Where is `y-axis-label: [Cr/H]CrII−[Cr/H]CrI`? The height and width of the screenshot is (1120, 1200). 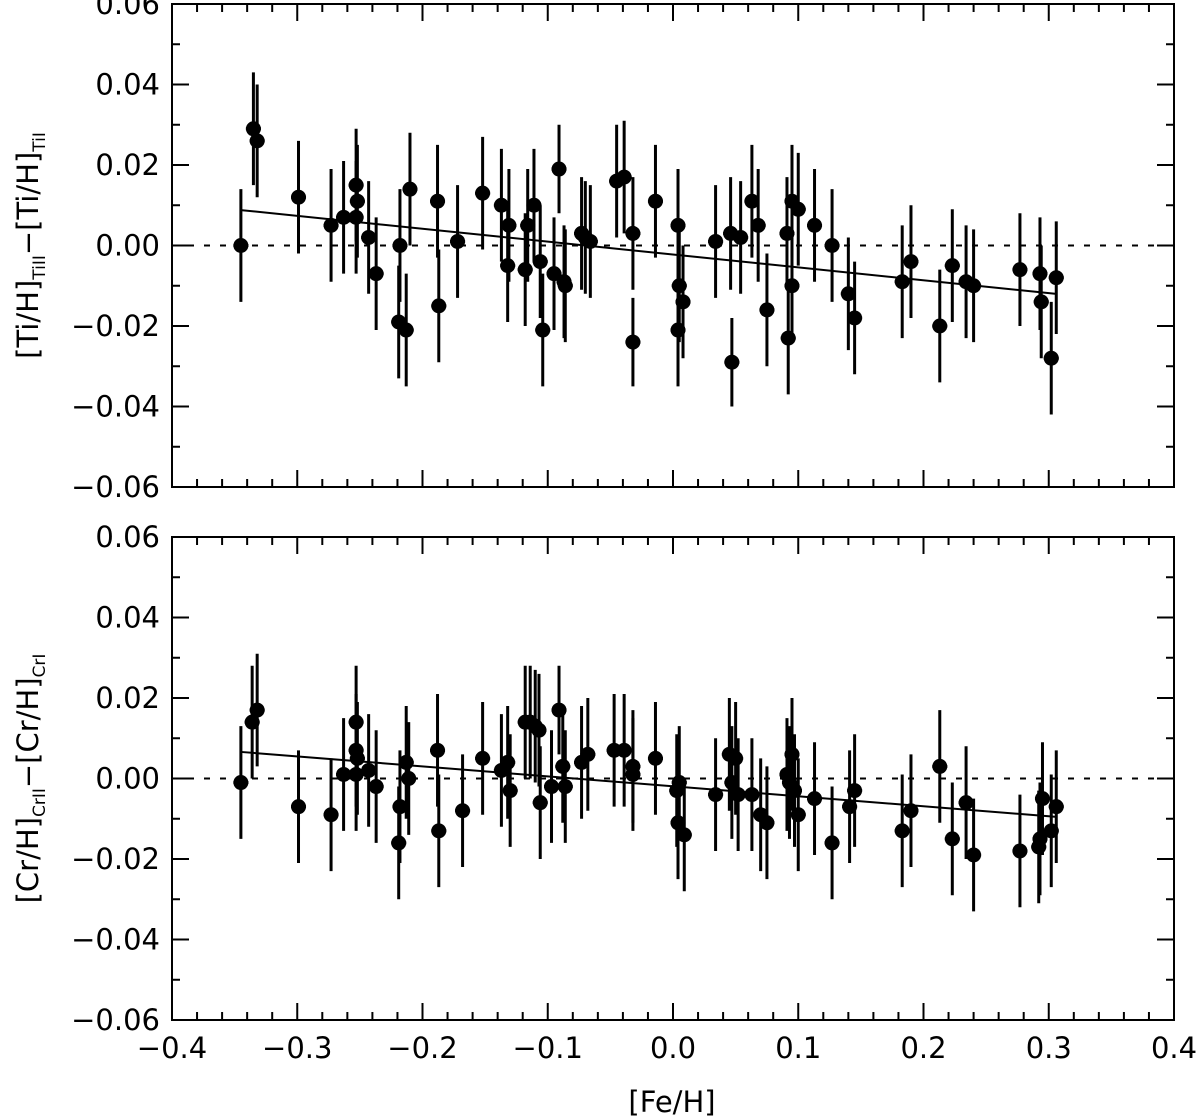
y-axis-label: [Cr/H]CrII−[Cr/H]CrI is located at coordinates (30, 779).